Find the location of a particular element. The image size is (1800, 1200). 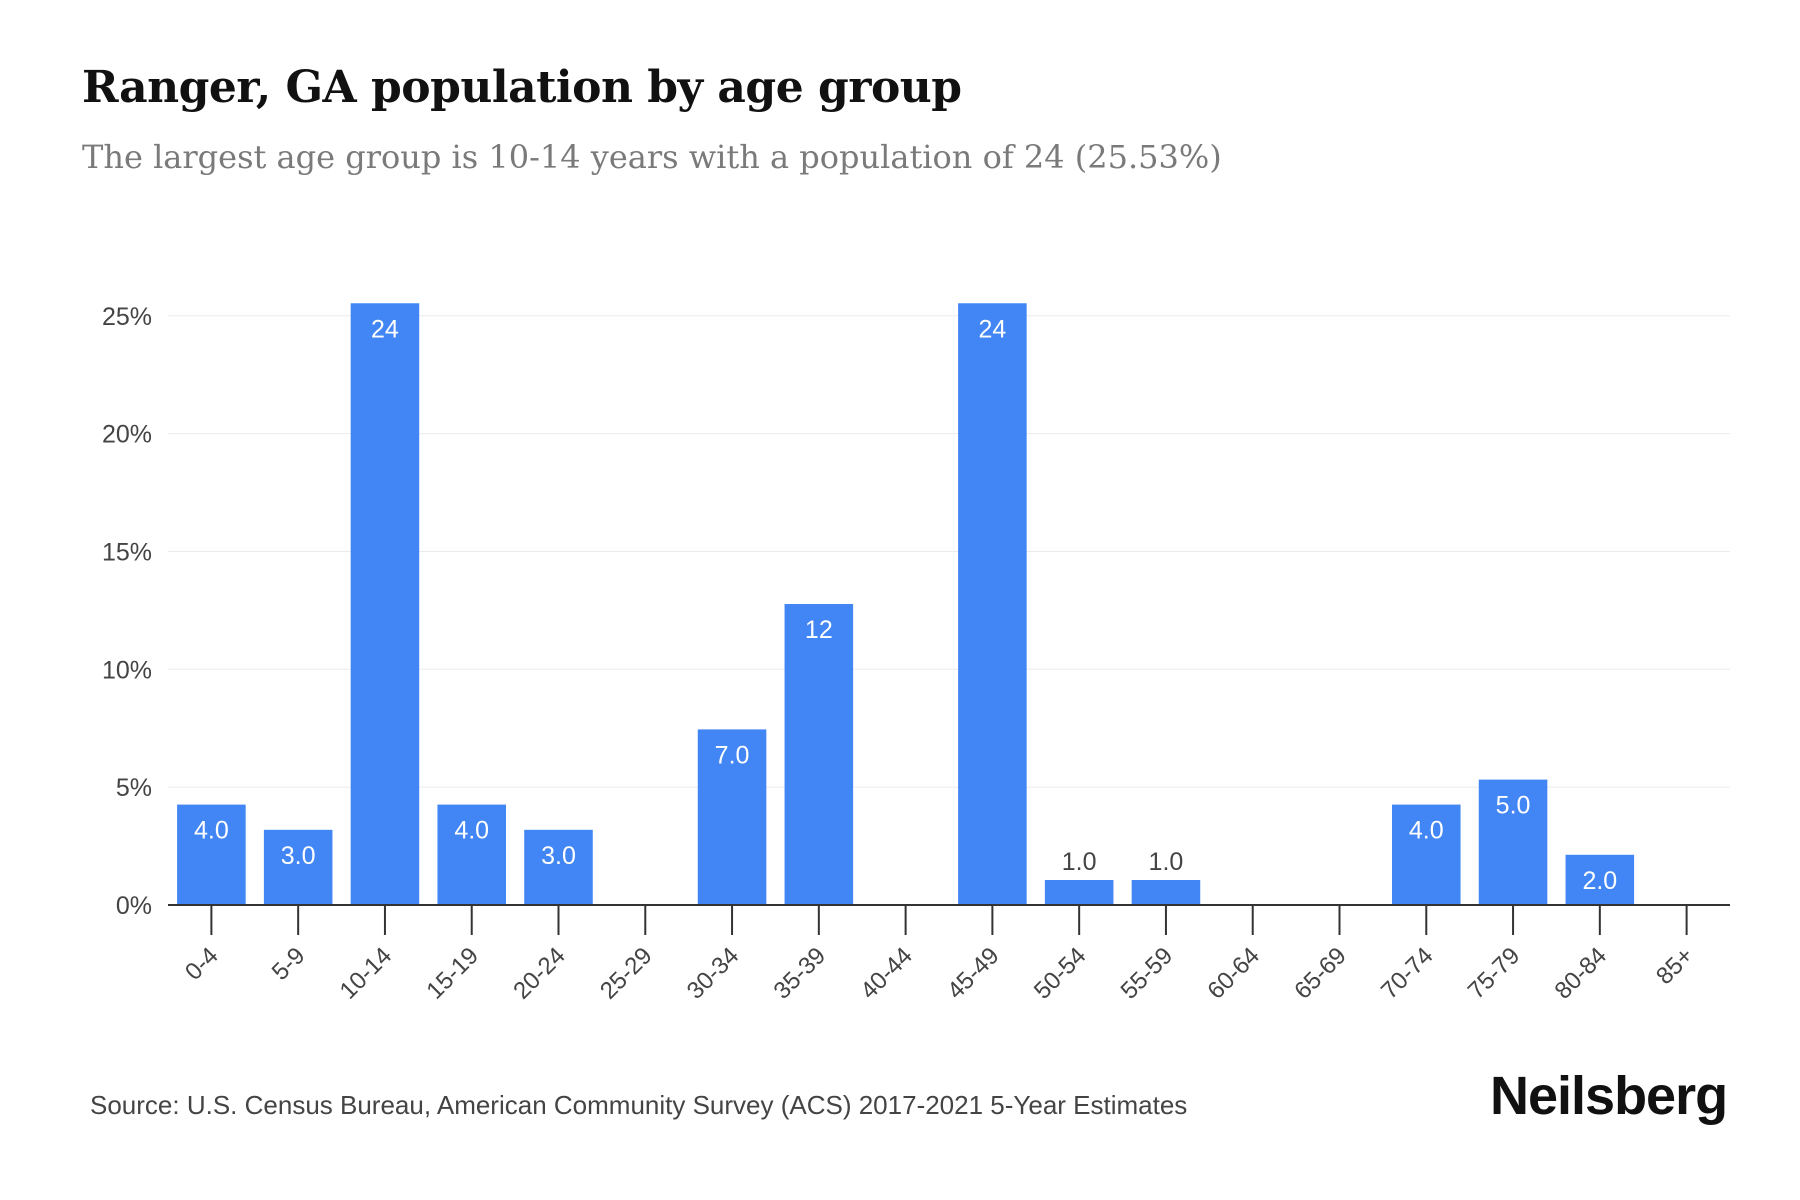

data-label: 7.0 is located at coordinates (732, 755).